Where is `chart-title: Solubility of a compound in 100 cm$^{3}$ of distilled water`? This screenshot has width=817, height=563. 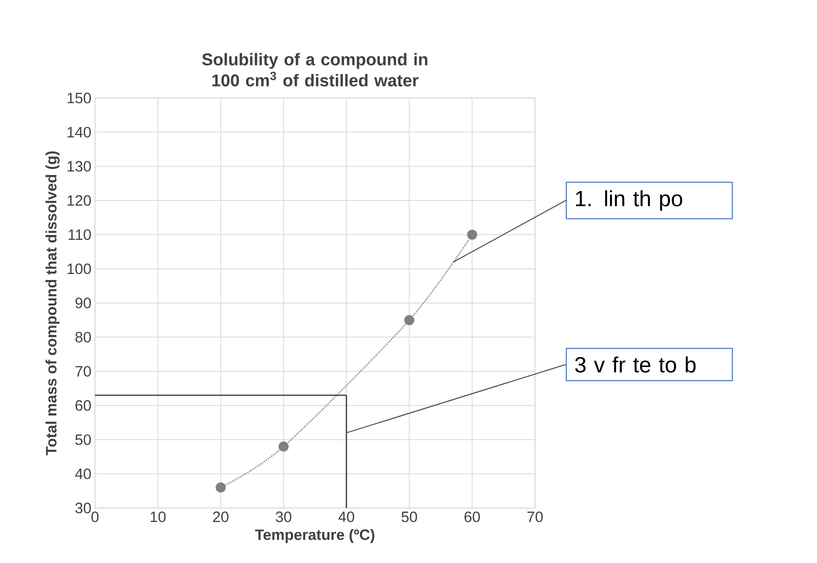
chart-title: Solubility of a compound in 100 cm$^{3}$ of distilled water is located at coordinates (315, 69).